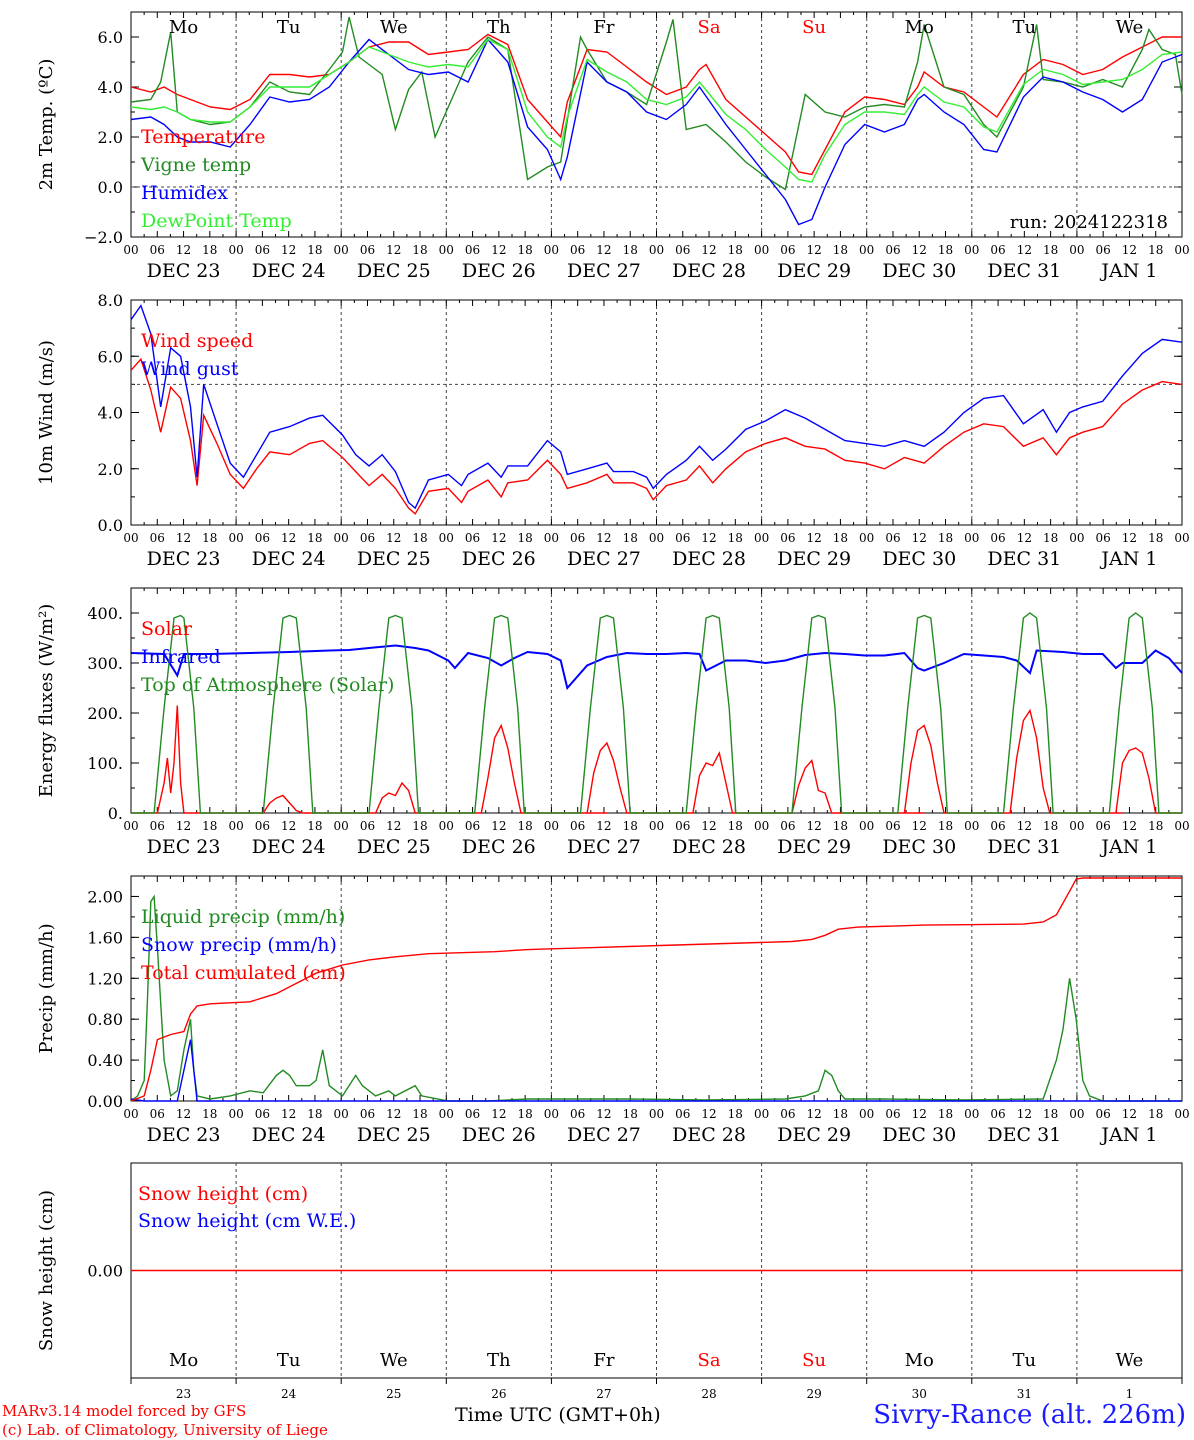 The width and height of the screenshot is (1194, 1440). What do you see at coordinates (499, 1360) in the screenshot?
I see `weekday-label: Th` at bounding box center [499, 1360].